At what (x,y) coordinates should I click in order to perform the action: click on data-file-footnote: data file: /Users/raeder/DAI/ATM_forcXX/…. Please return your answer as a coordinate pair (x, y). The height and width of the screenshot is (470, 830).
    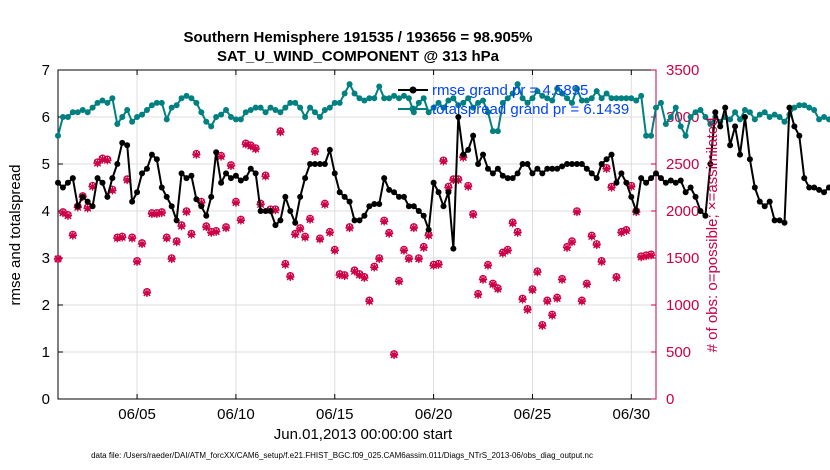
    Looking at the image, I should click on (342, 455).